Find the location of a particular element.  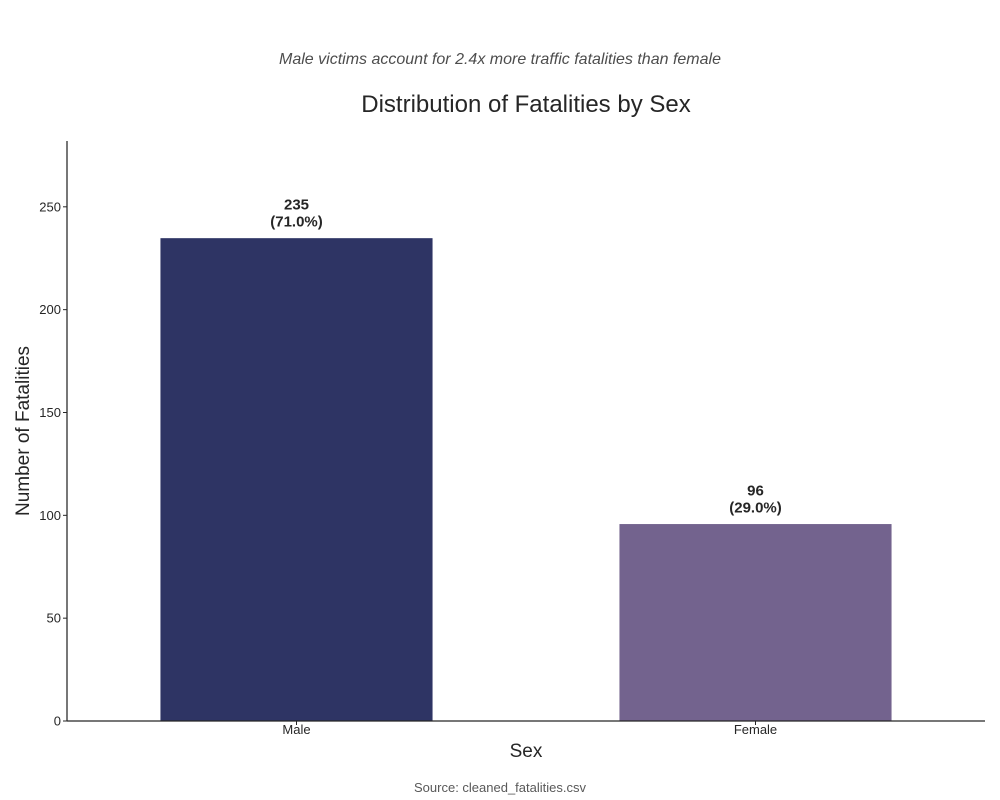

bar-value-label: 96 is located at coordinates (755, 491).